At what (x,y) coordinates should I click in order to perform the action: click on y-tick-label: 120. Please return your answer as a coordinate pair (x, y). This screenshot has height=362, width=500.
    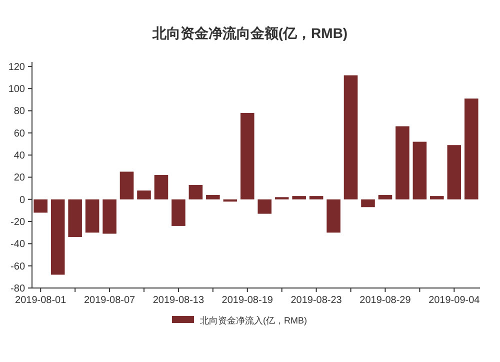
    Looking at the image, I should click on (17, 67).